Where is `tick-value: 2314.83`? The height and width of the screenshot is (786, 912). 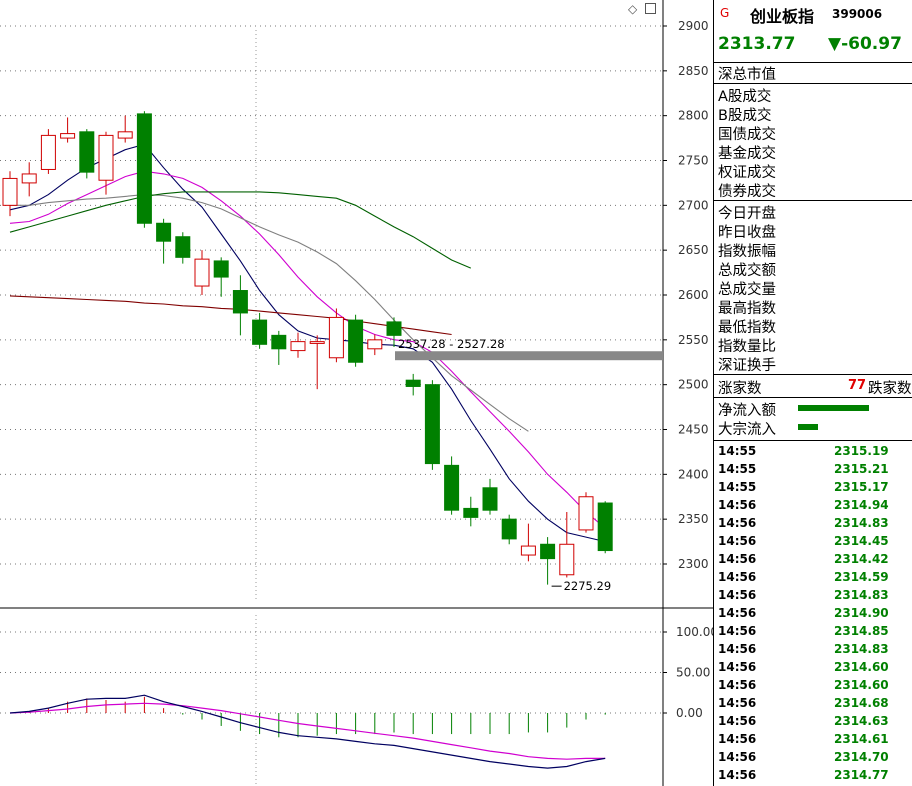 tick-value: 2314.83 is located at coordinates (861, 523).